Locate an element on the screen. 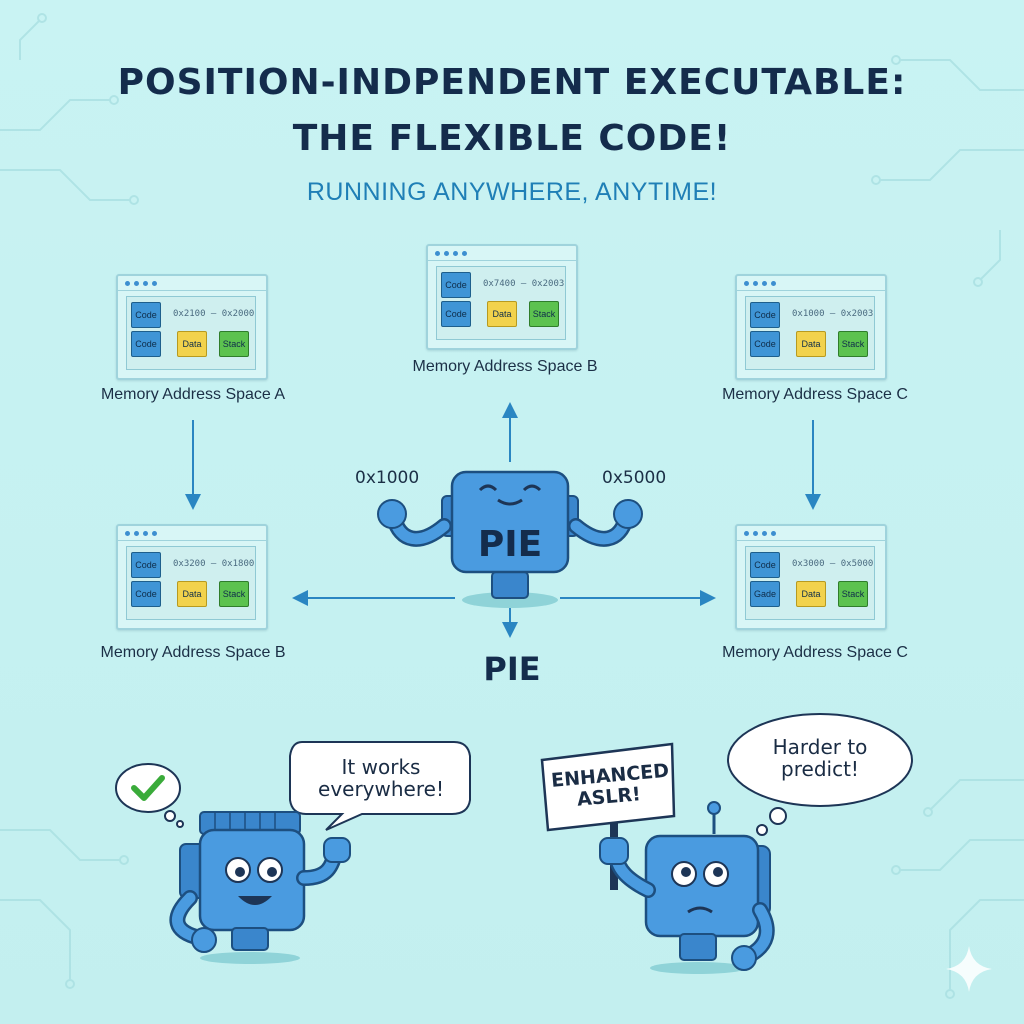 The width and height of the screenshot is (1024, 1024). hex-right-label: 0x5000 is located at coordinates (634, 478).